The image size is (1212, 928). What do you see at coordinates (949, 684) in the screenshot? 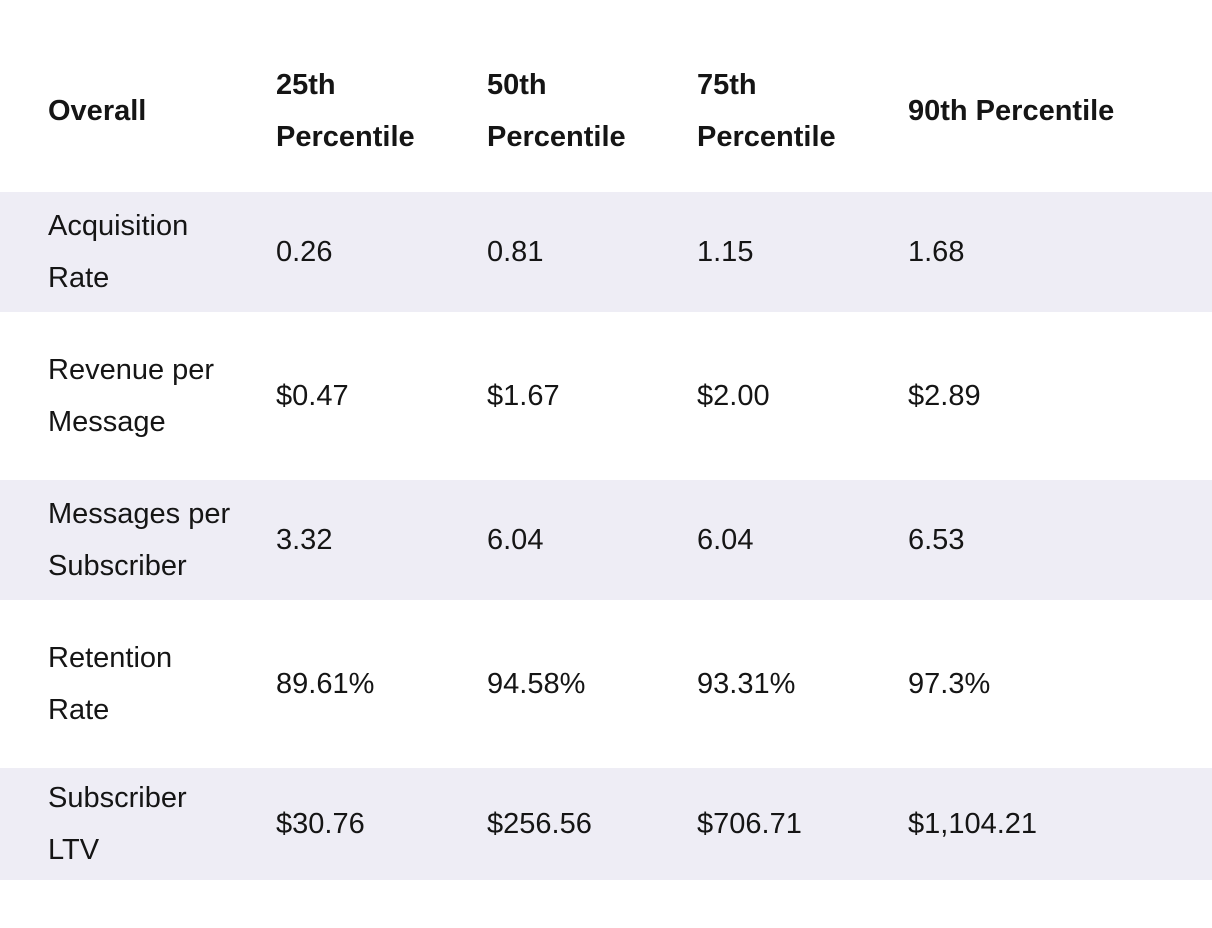
I see `value-cell: 97.3%` at bounding box center [949, 684].